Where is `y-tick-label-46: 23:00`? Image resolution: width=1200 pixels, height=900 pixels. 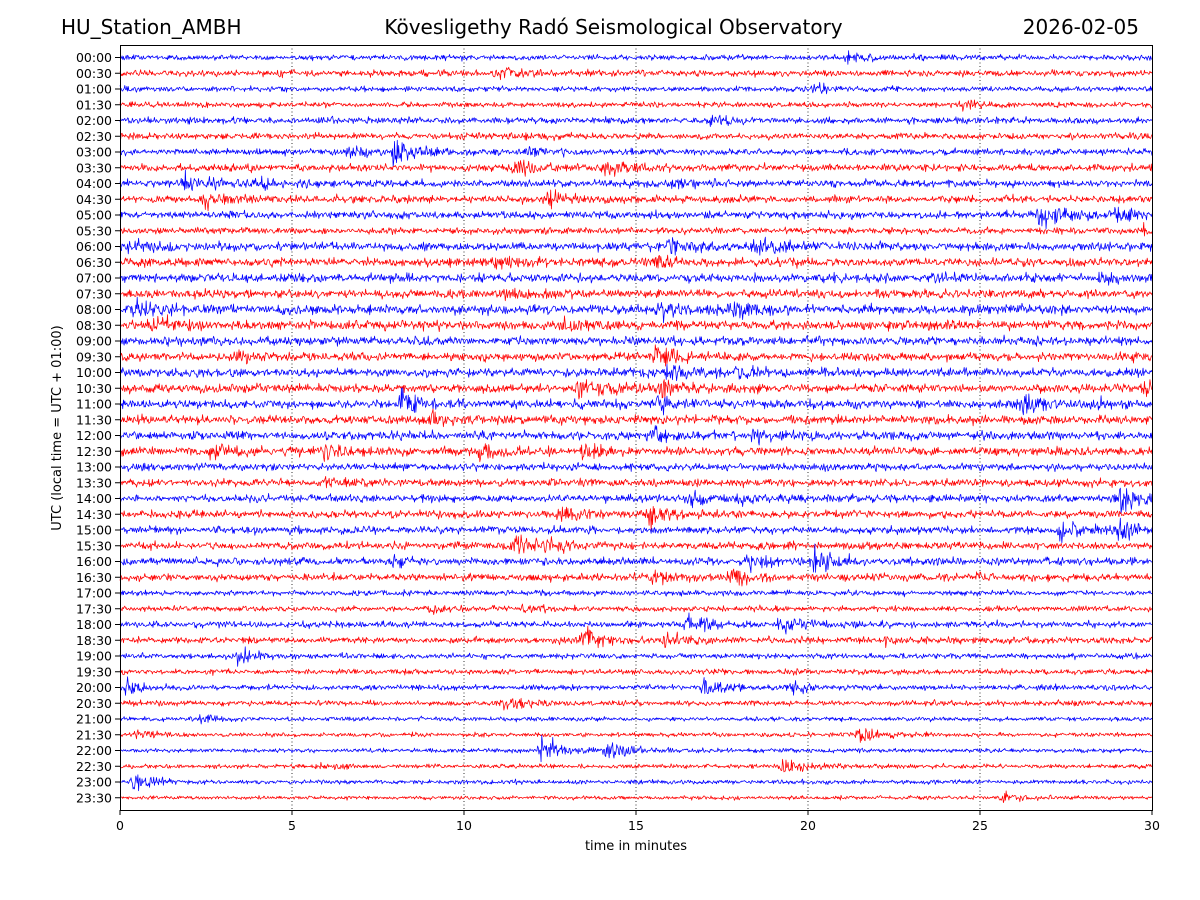 y-tick-label-46: 23:00 is located at coordinates (94, 782).